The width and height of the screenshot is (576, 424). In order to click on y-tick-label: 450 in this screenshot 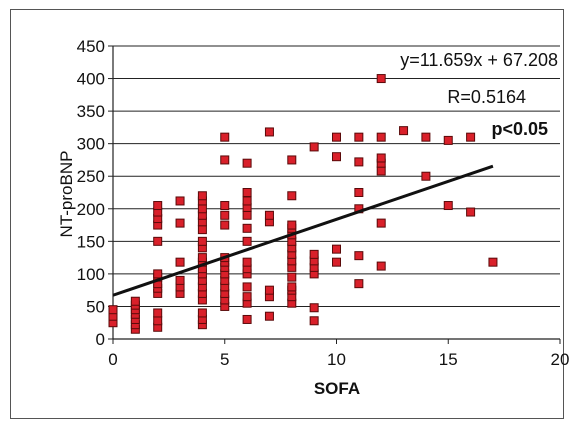, I will do `click(91, 46)`.